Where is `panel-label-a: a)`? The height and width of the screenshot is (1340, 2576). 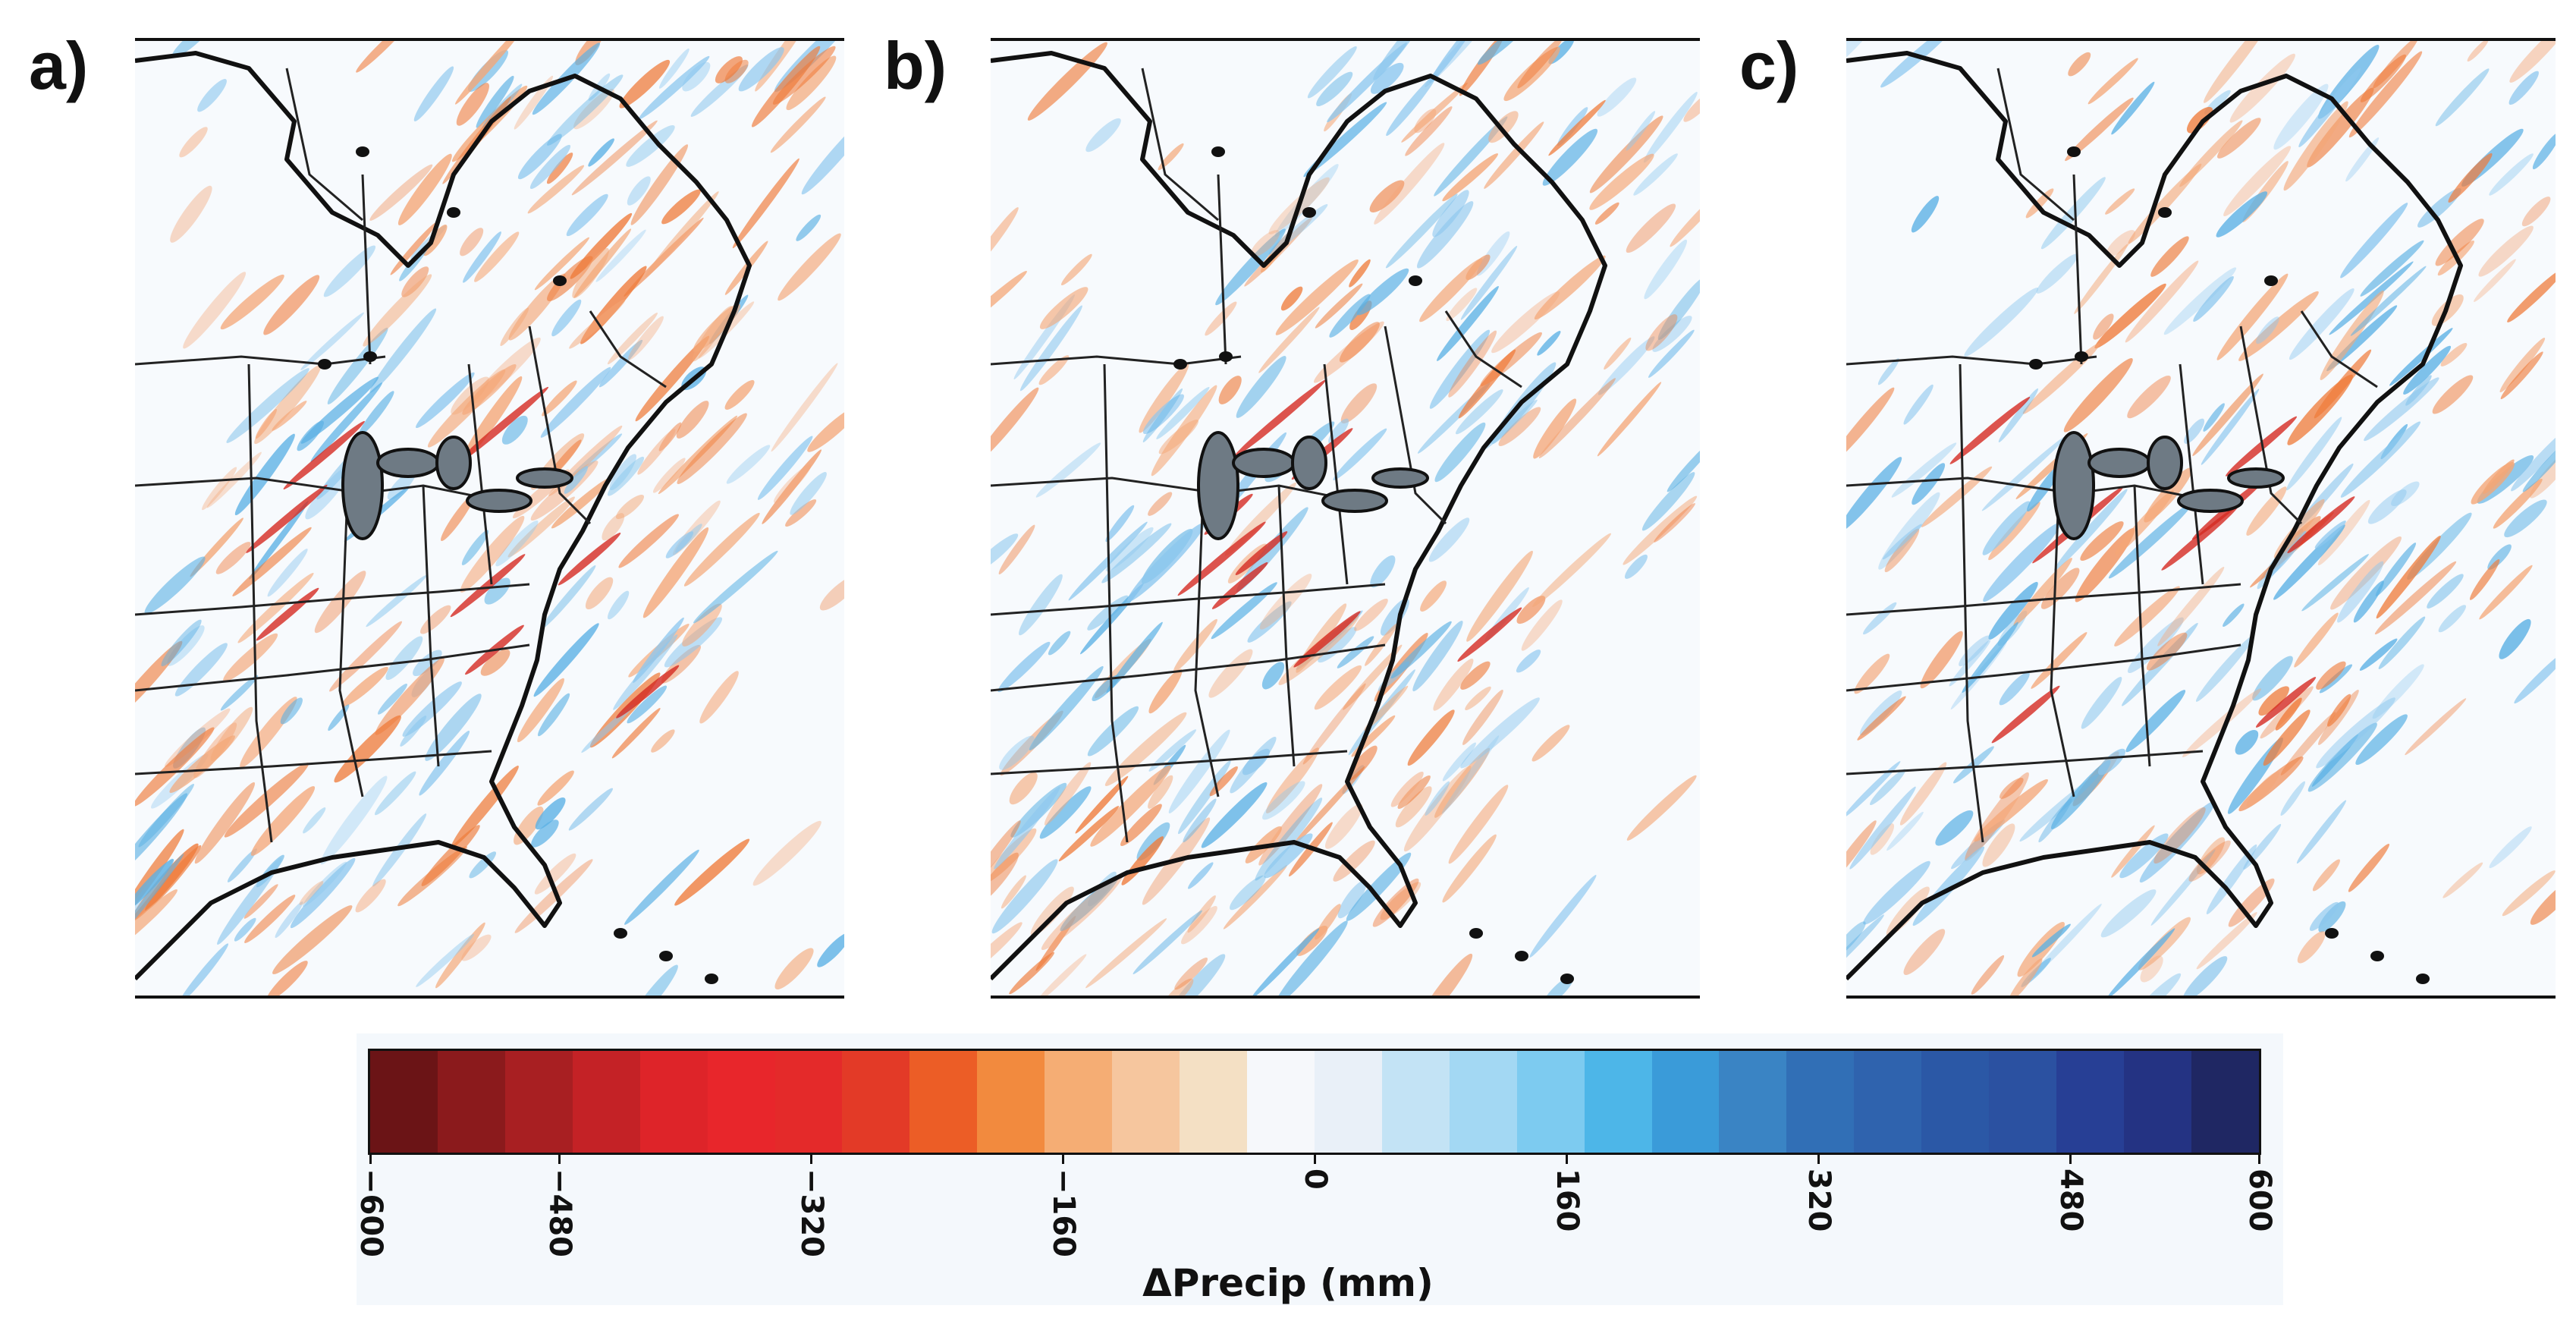 panel-label-a: a) is located at coordinates (59, 65).